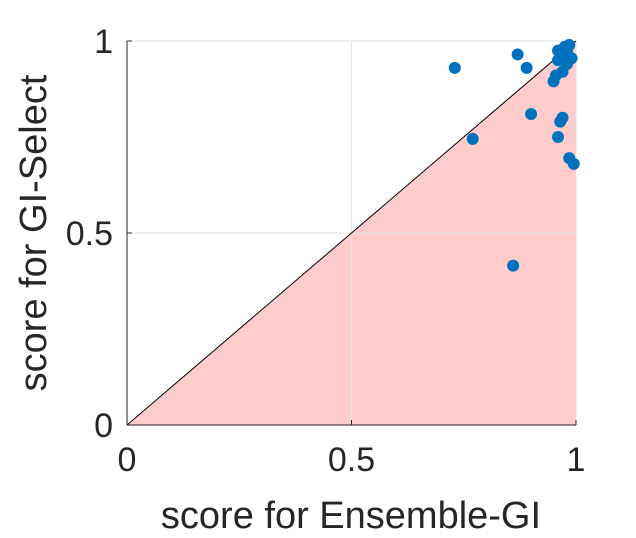  Describe the element at coordinates (351, 516) in the screenshot. I see `x-axis-label: score for Ensemble-GI` at that location.